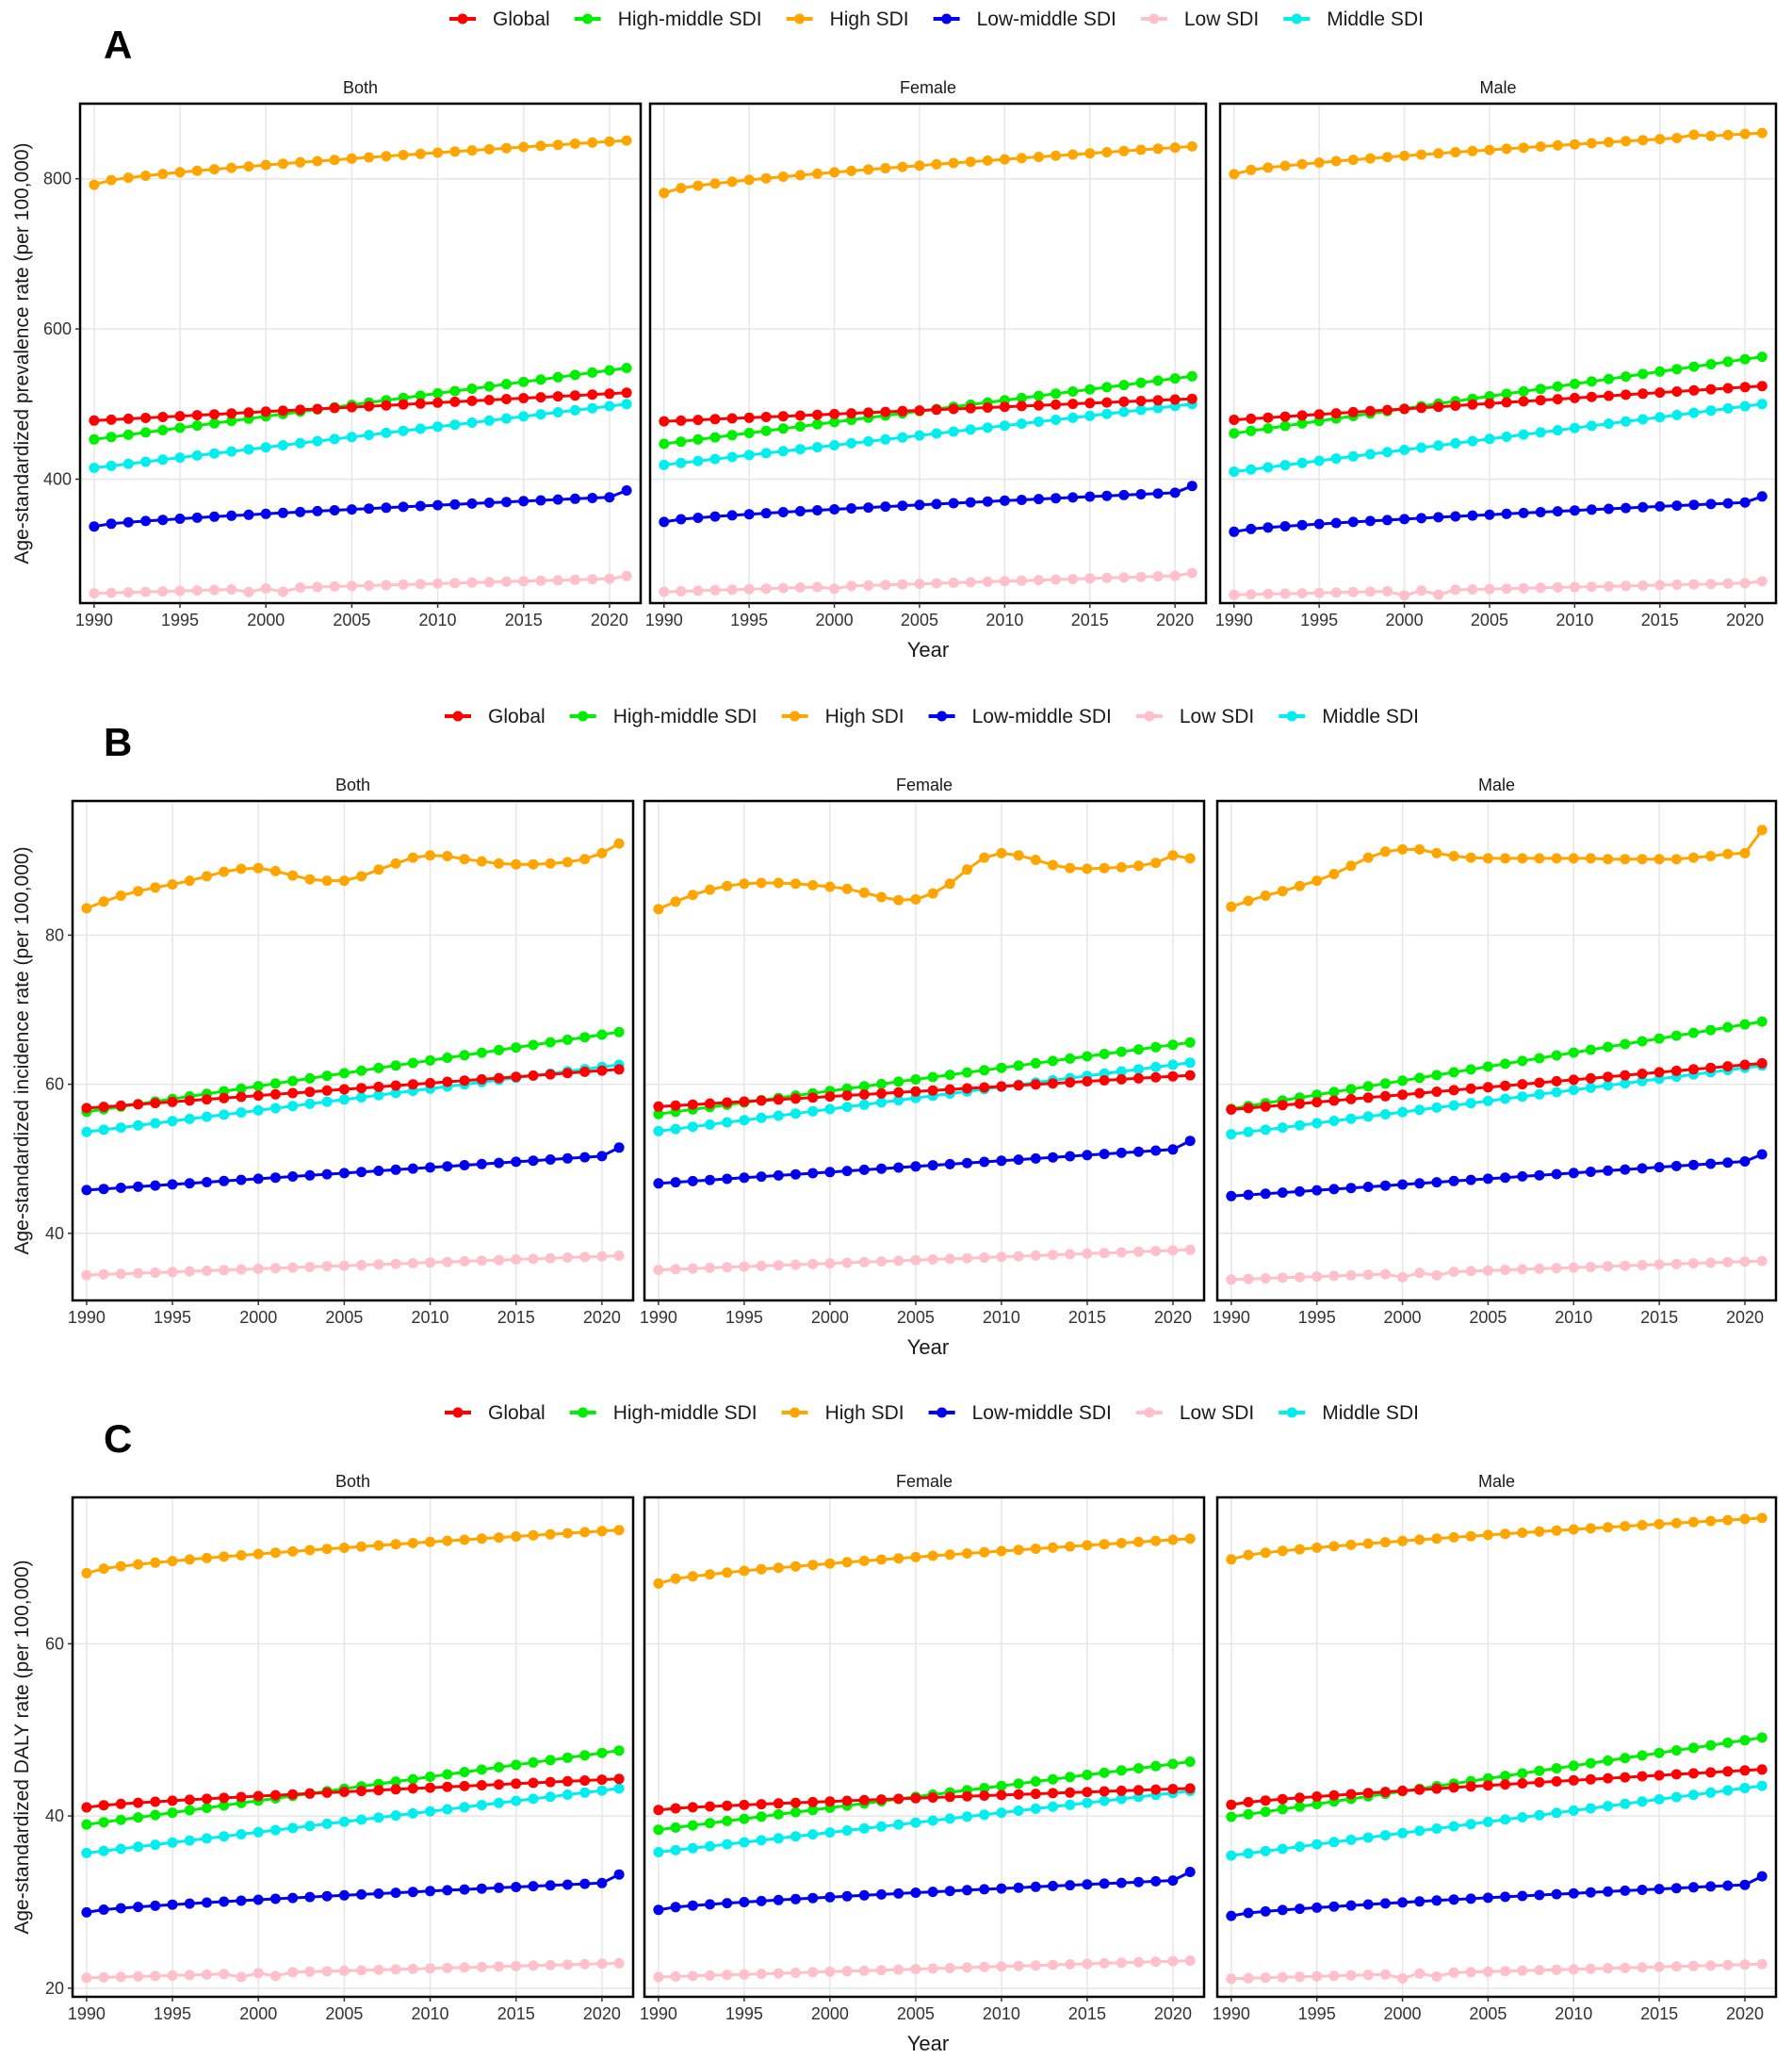 This screenshot has width=1792, height=2059. I want to click on legend-item-low-middle-sdi: Low-middle SDI, so click(1020, 1413).